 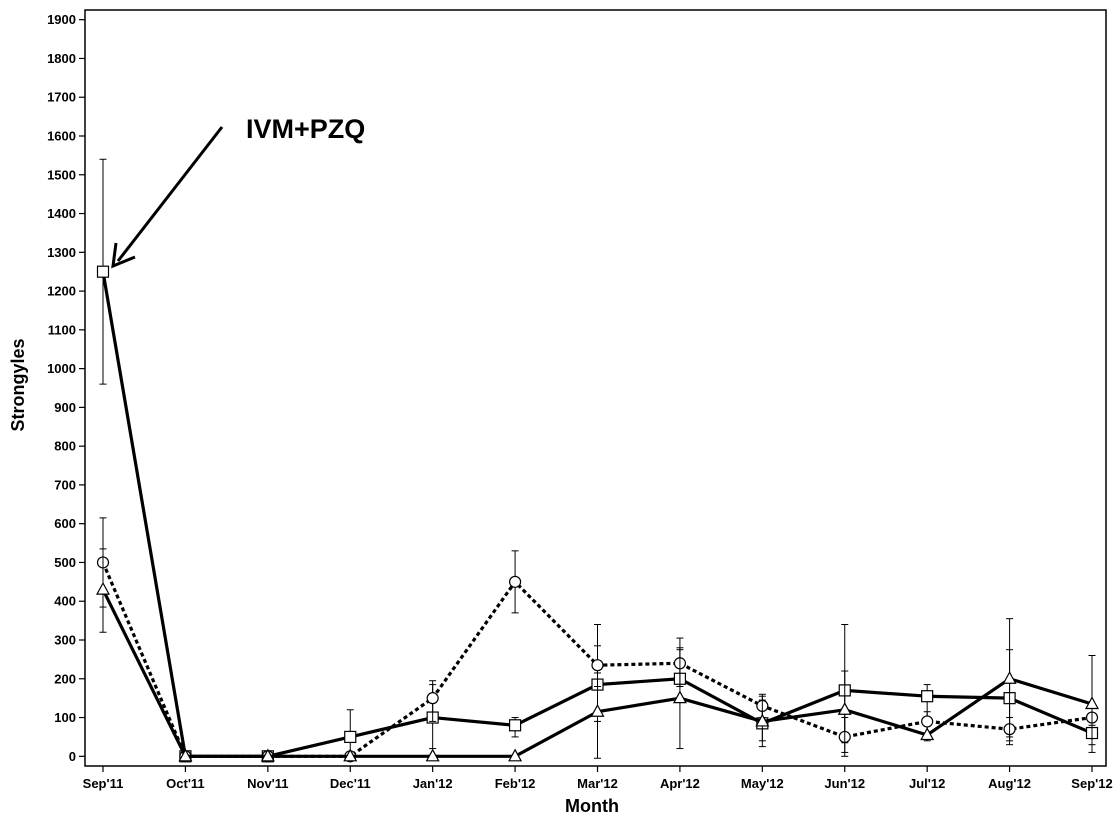 I want to click on y-tick-label: 300, so click(x=65, y=640).